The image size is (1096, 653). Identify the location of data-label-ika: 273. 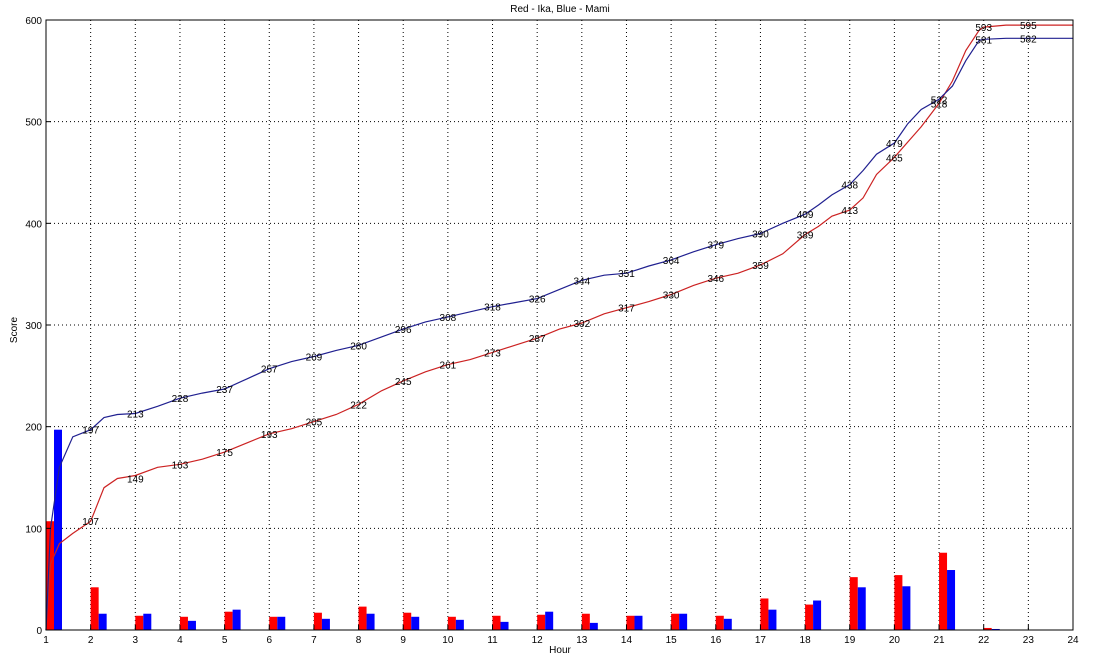
(492, 353).